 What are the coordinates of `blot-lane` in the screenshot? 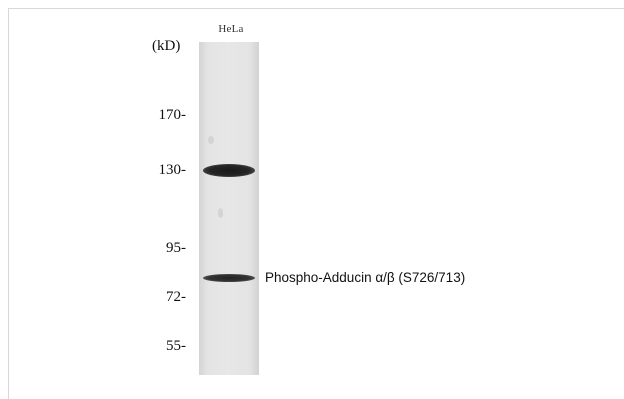 It's located at (229, 208).